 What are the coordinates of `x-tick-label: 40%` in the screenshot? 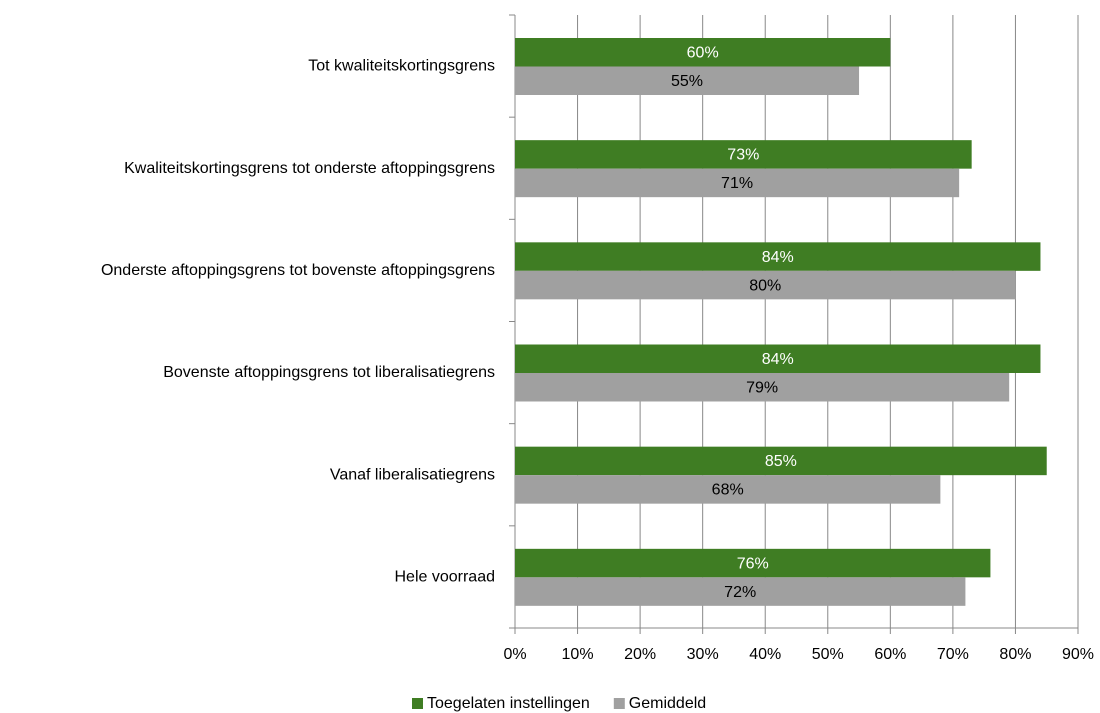 It's located at (765, 654).